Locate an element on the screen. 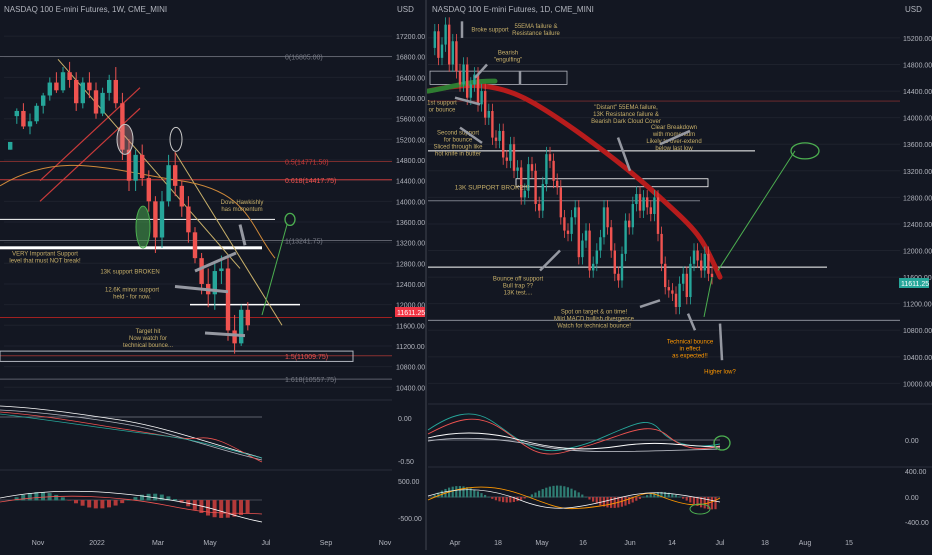  ema55-band is located at coordinates (574, 181).